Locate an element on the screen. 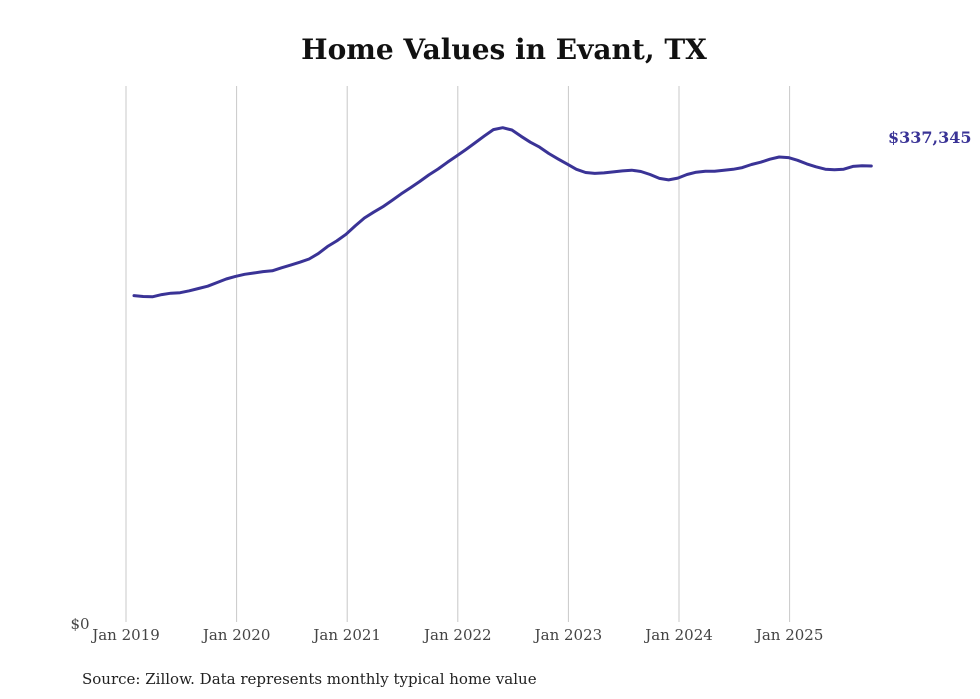 This screenshot has width=980, height=699. chart-title: Home Values in Evant, TX is located at coordinates (504, 49).